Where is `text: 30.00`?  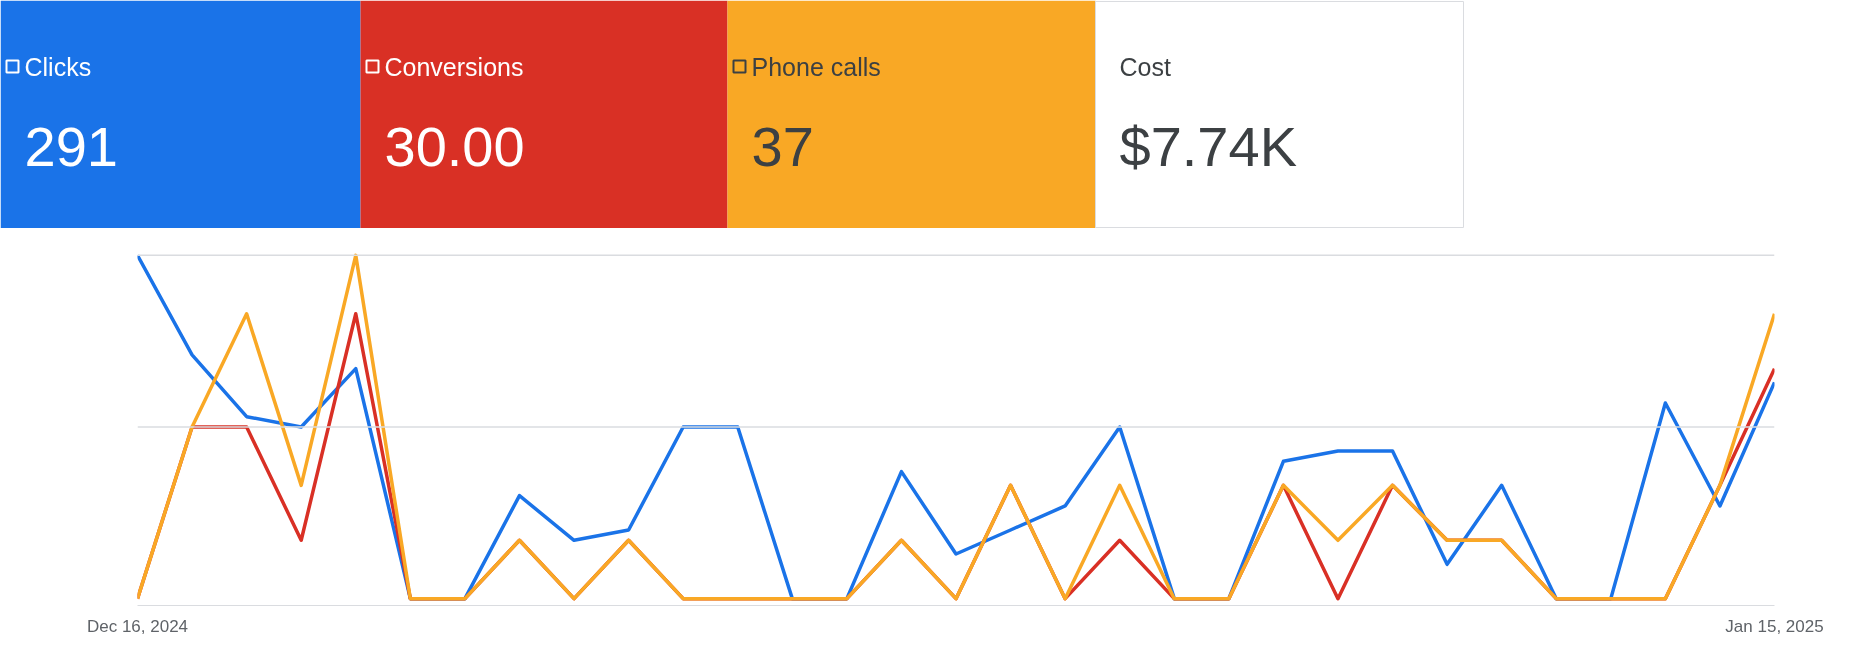
text: 30.00 is located at coordinates (454, 146).